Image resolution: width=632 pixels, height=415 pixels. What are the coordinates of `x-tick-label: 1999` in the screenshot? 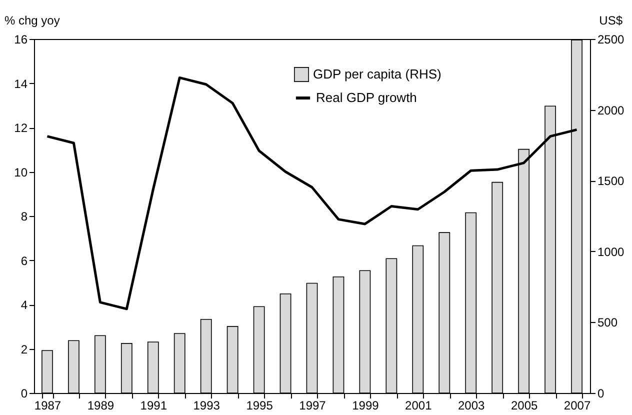 It's located at (366, 405).